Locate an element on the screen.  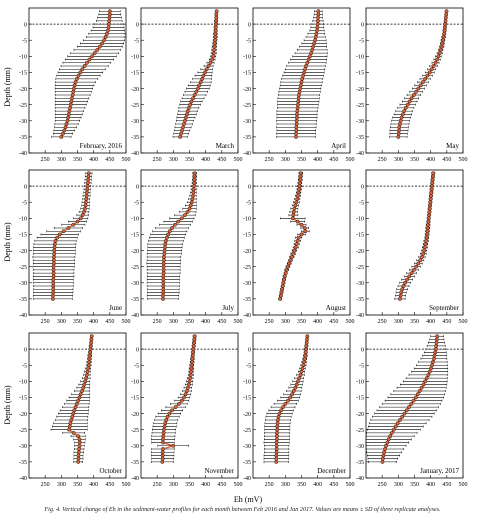
x-tick-label: 500 is located at coordinates (350, 160).